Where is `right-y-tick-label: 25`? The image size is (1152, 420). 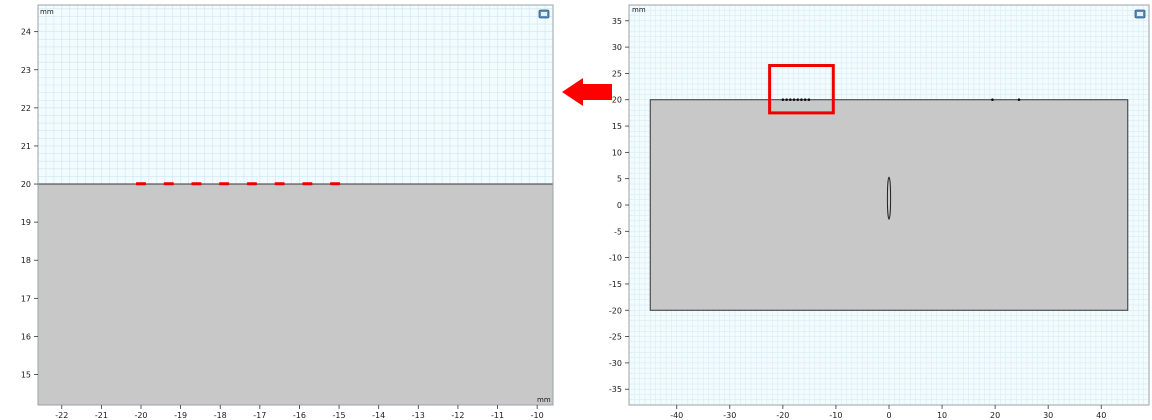
right-y-tick-label: 25 is located at coordinates (617, 73).